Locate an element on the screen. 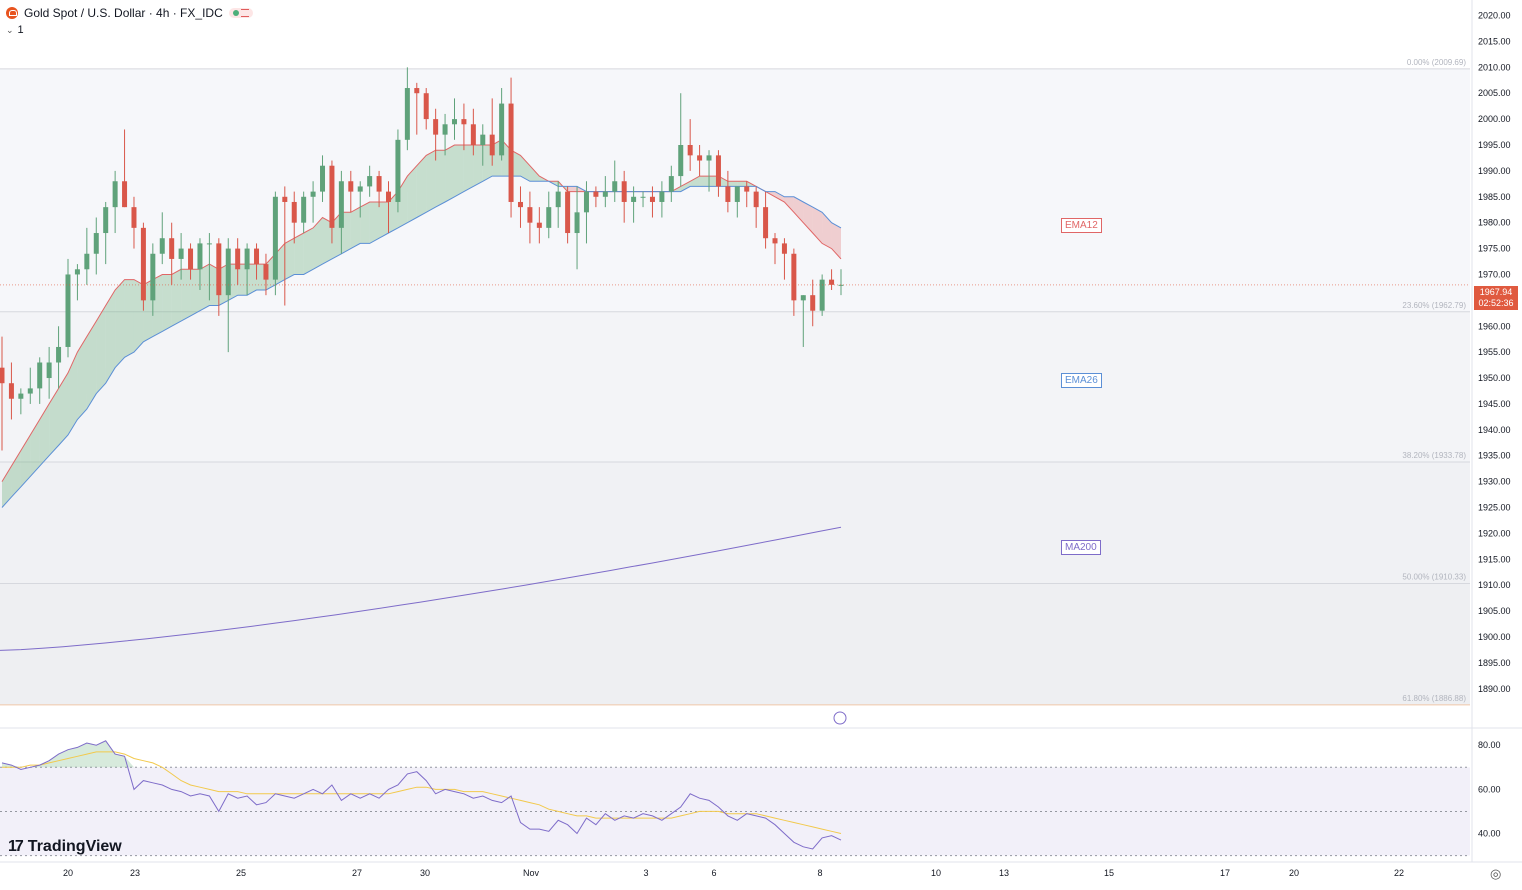 The width and height of the screenshot is (1522, 890). symbol-line: Gold Spot / U.S. Dollar · 4h · FX_IDC is located at coordinates (129, 13).